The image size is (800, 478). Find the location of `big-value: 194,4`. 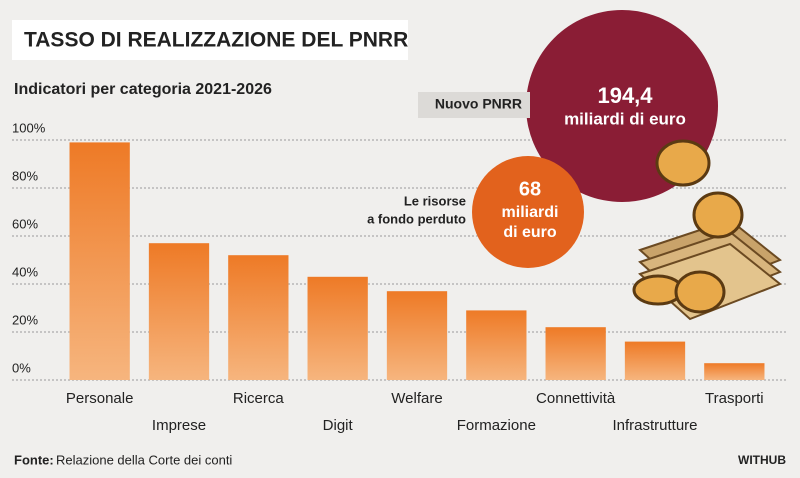

big-value: 194,4 is located at coordinates (625, 95).